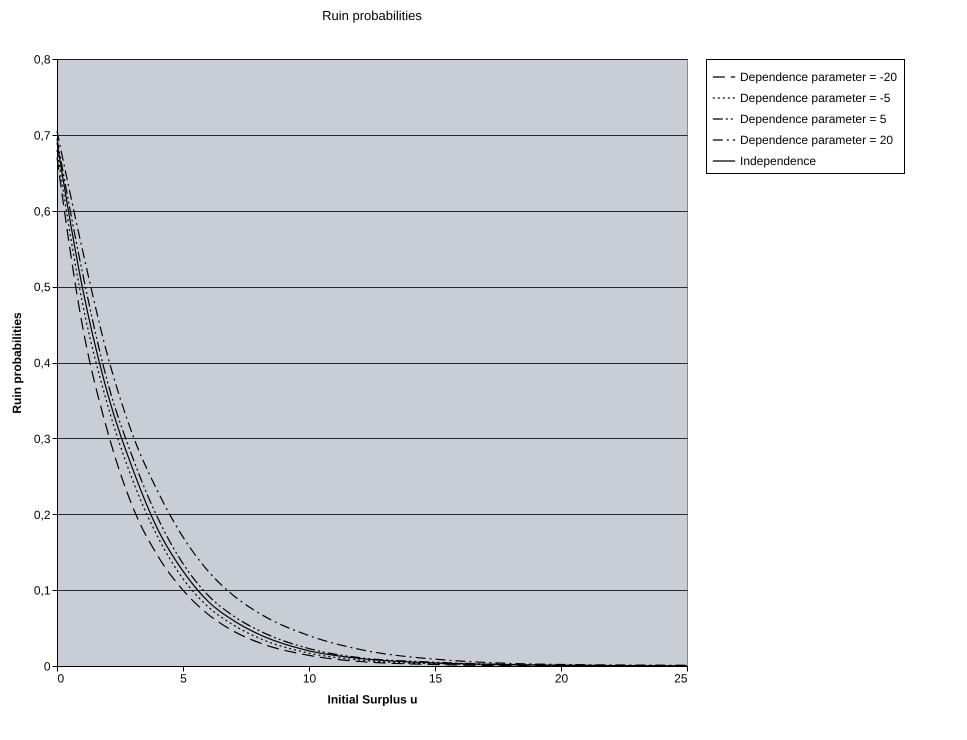  I want to click on x-tick-label: 15, so click(435, 679).